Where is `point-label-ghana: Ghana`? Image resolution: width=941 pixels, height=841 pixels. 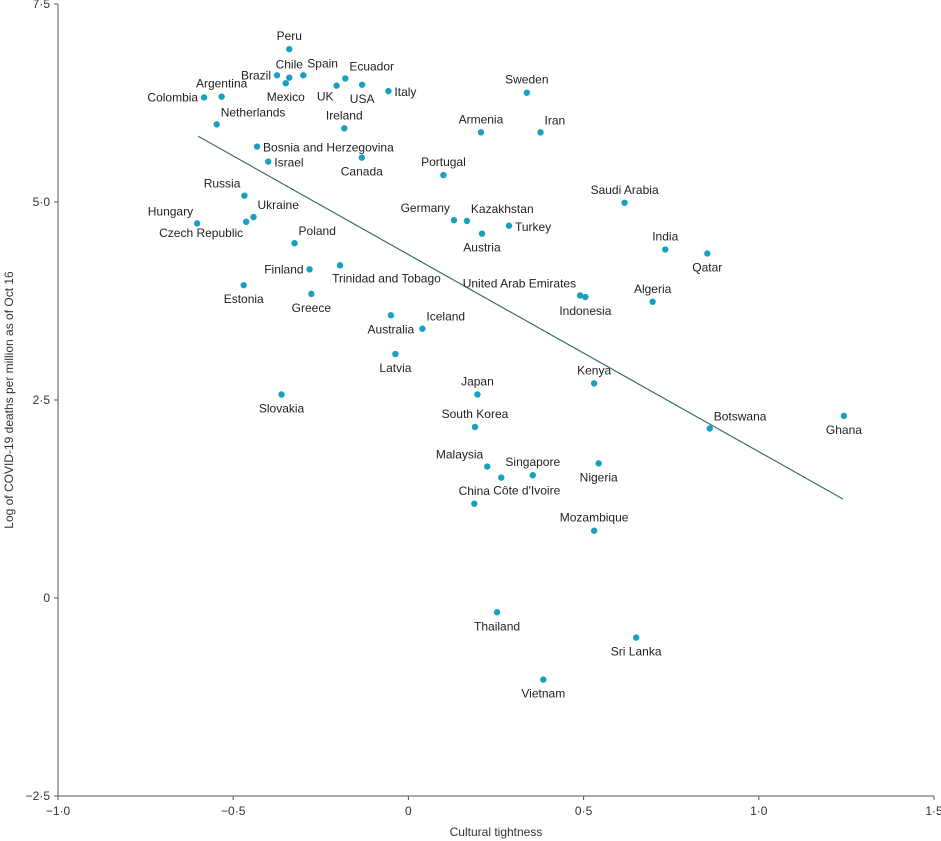
point-label-ghana: Ghana is located at coordinates (844, 430).